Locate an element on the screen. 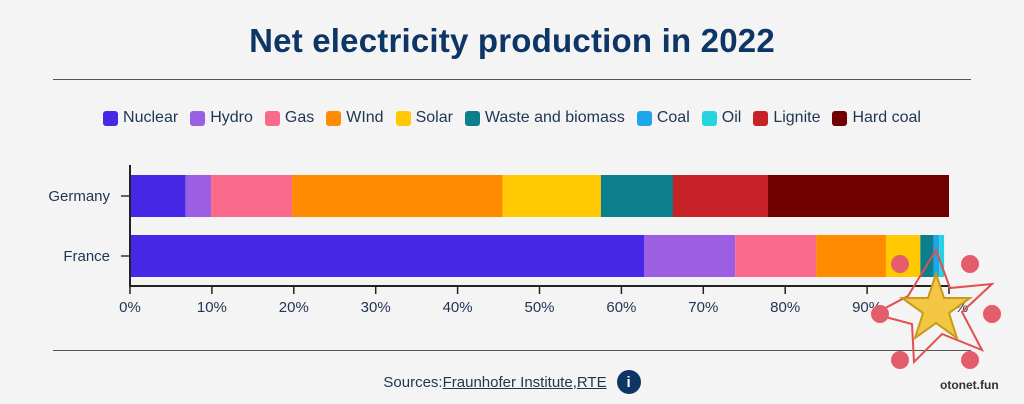  bar-segment-germany-waste-and-biomass is located at coordinates (636, 196).